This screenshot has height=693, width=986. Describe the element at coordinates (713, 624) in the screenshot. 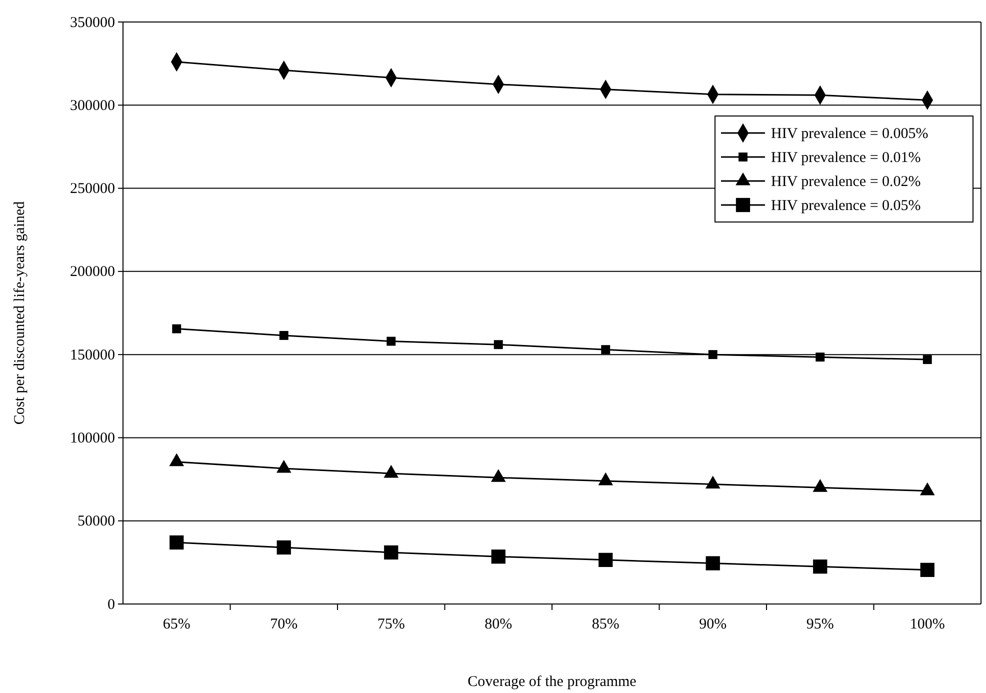

I see `x-tick-label: 90%` at that location.